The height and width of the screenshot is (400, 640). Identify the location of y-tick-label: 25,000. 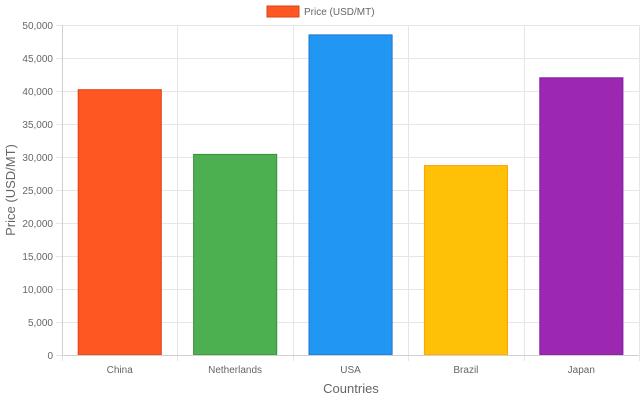
(37, 191).